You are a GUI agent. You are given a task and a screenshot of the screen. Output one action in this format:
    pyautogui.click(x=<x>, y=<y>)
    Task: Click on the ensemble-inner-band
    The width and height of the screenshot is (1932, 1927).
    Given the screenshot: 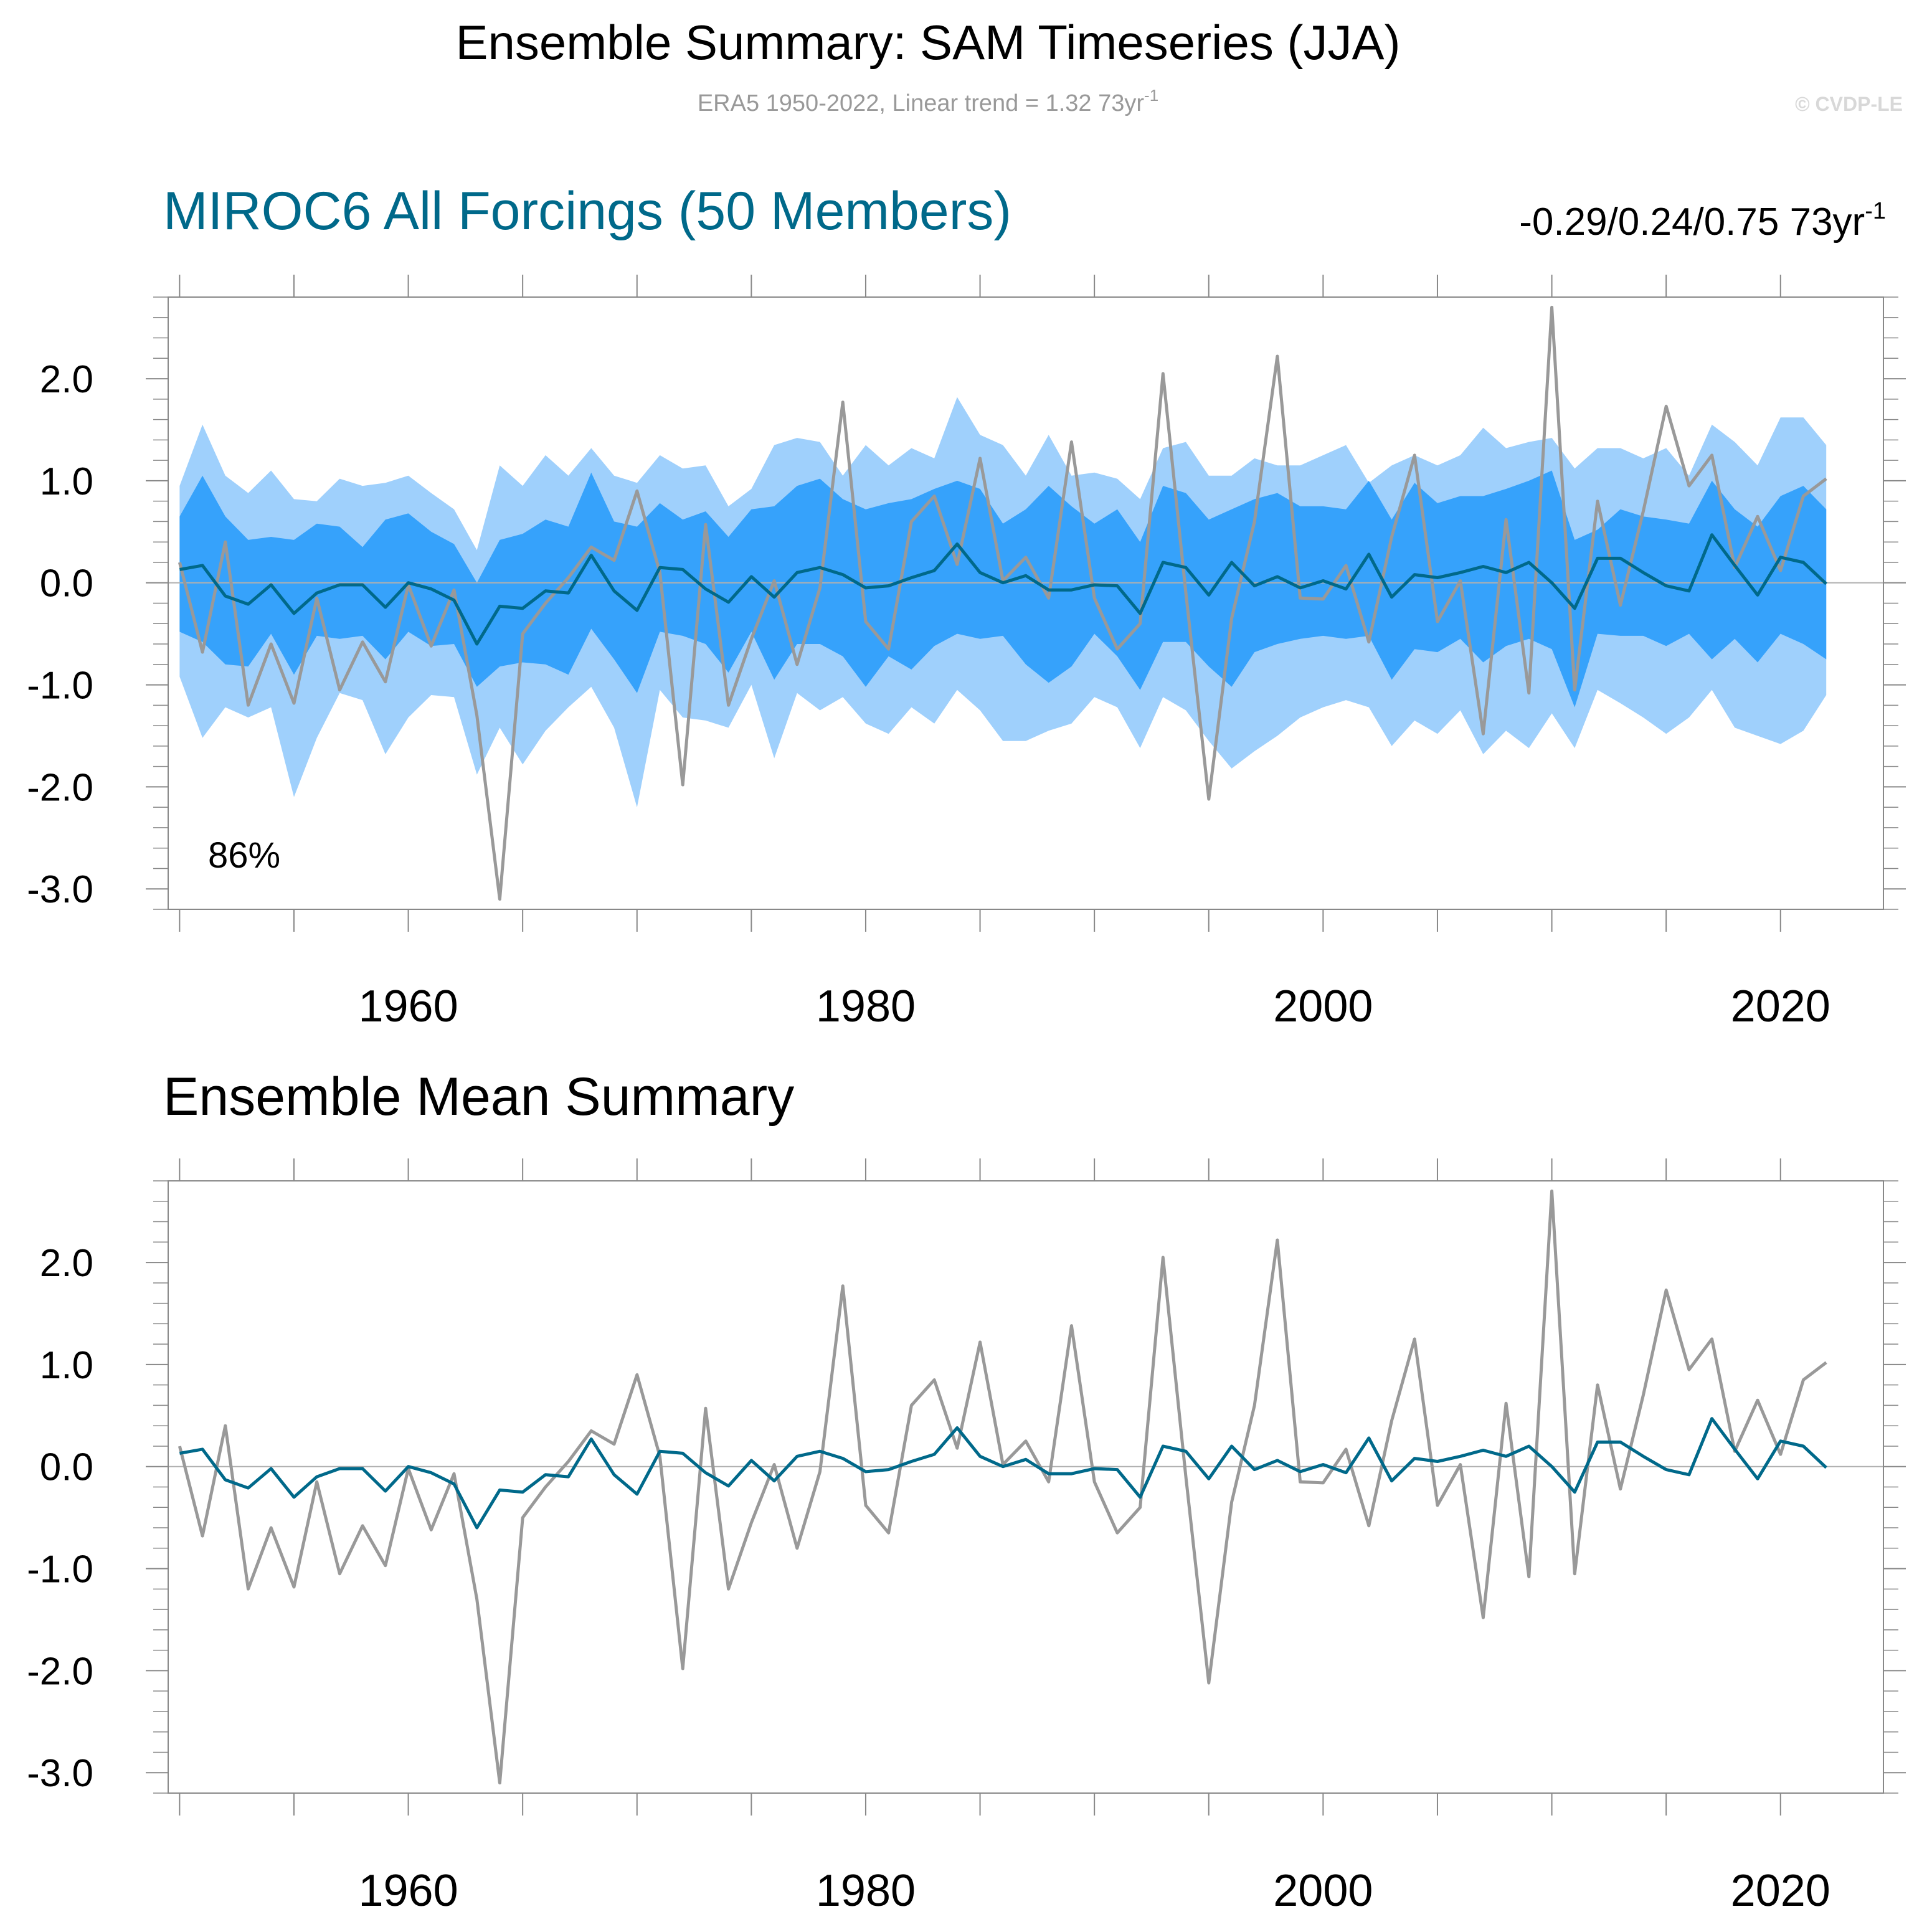 What is the action you would take?
    pyautogui.click(x=1003, y=589)
    